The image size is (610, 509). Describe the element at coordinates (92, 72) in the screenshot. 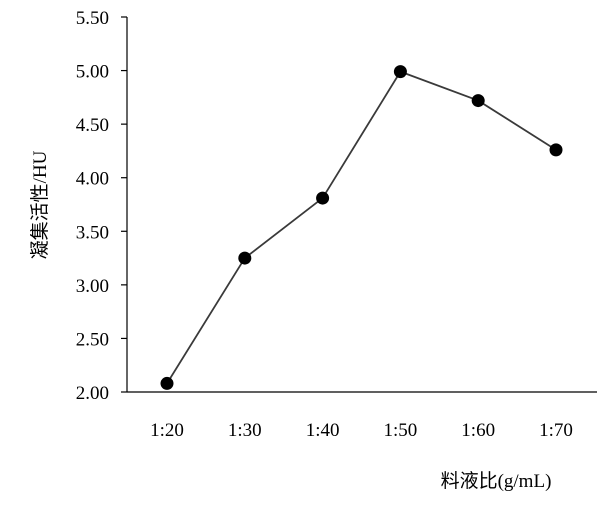

I see `y-tick-label: 5.00` at that location.